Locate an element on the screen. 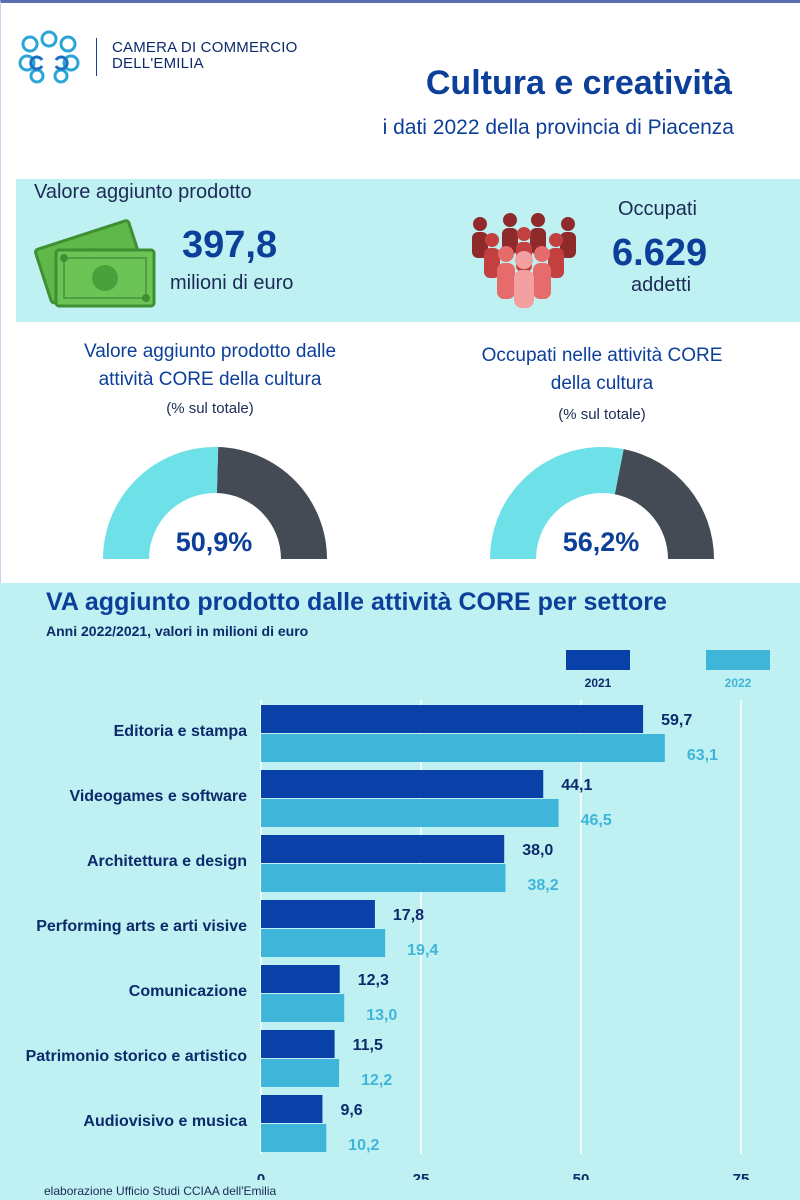  gauge-occ-title-line-1: Occupati nelle attività CORE is located at coordinates (602, 355).